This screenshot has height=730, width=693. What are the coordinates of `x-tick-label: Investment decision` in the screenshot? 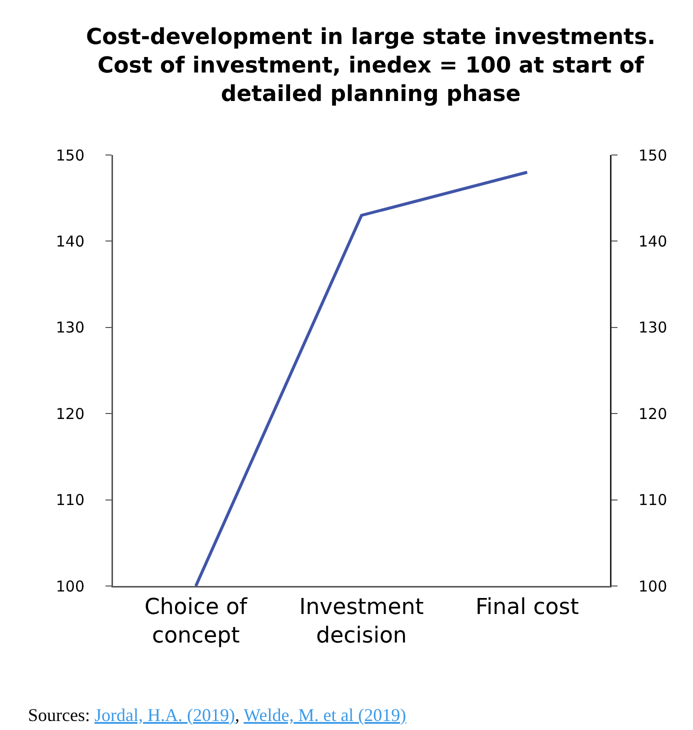 It's located at (361, 621).